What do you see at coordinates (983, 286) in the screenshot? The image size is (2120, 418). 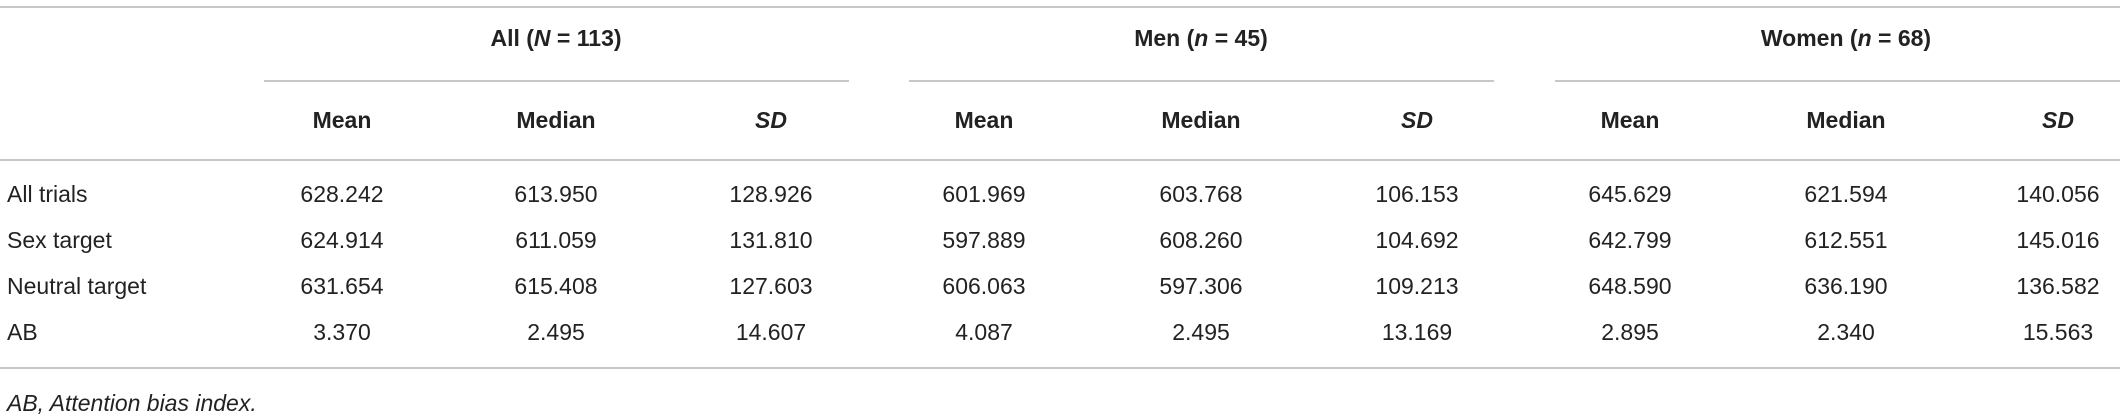 I see `cell: 606.063` at bounding box center [983, 286].